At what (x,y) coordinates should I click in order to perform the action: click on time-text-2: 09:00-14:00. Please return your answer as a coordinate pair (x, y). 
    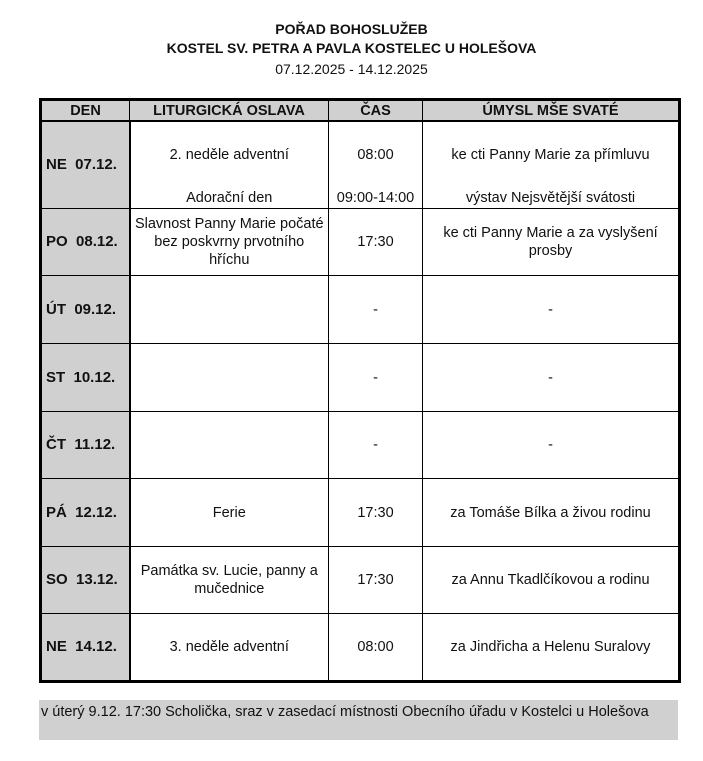
    Looking at the image, I should click on (375, 198).